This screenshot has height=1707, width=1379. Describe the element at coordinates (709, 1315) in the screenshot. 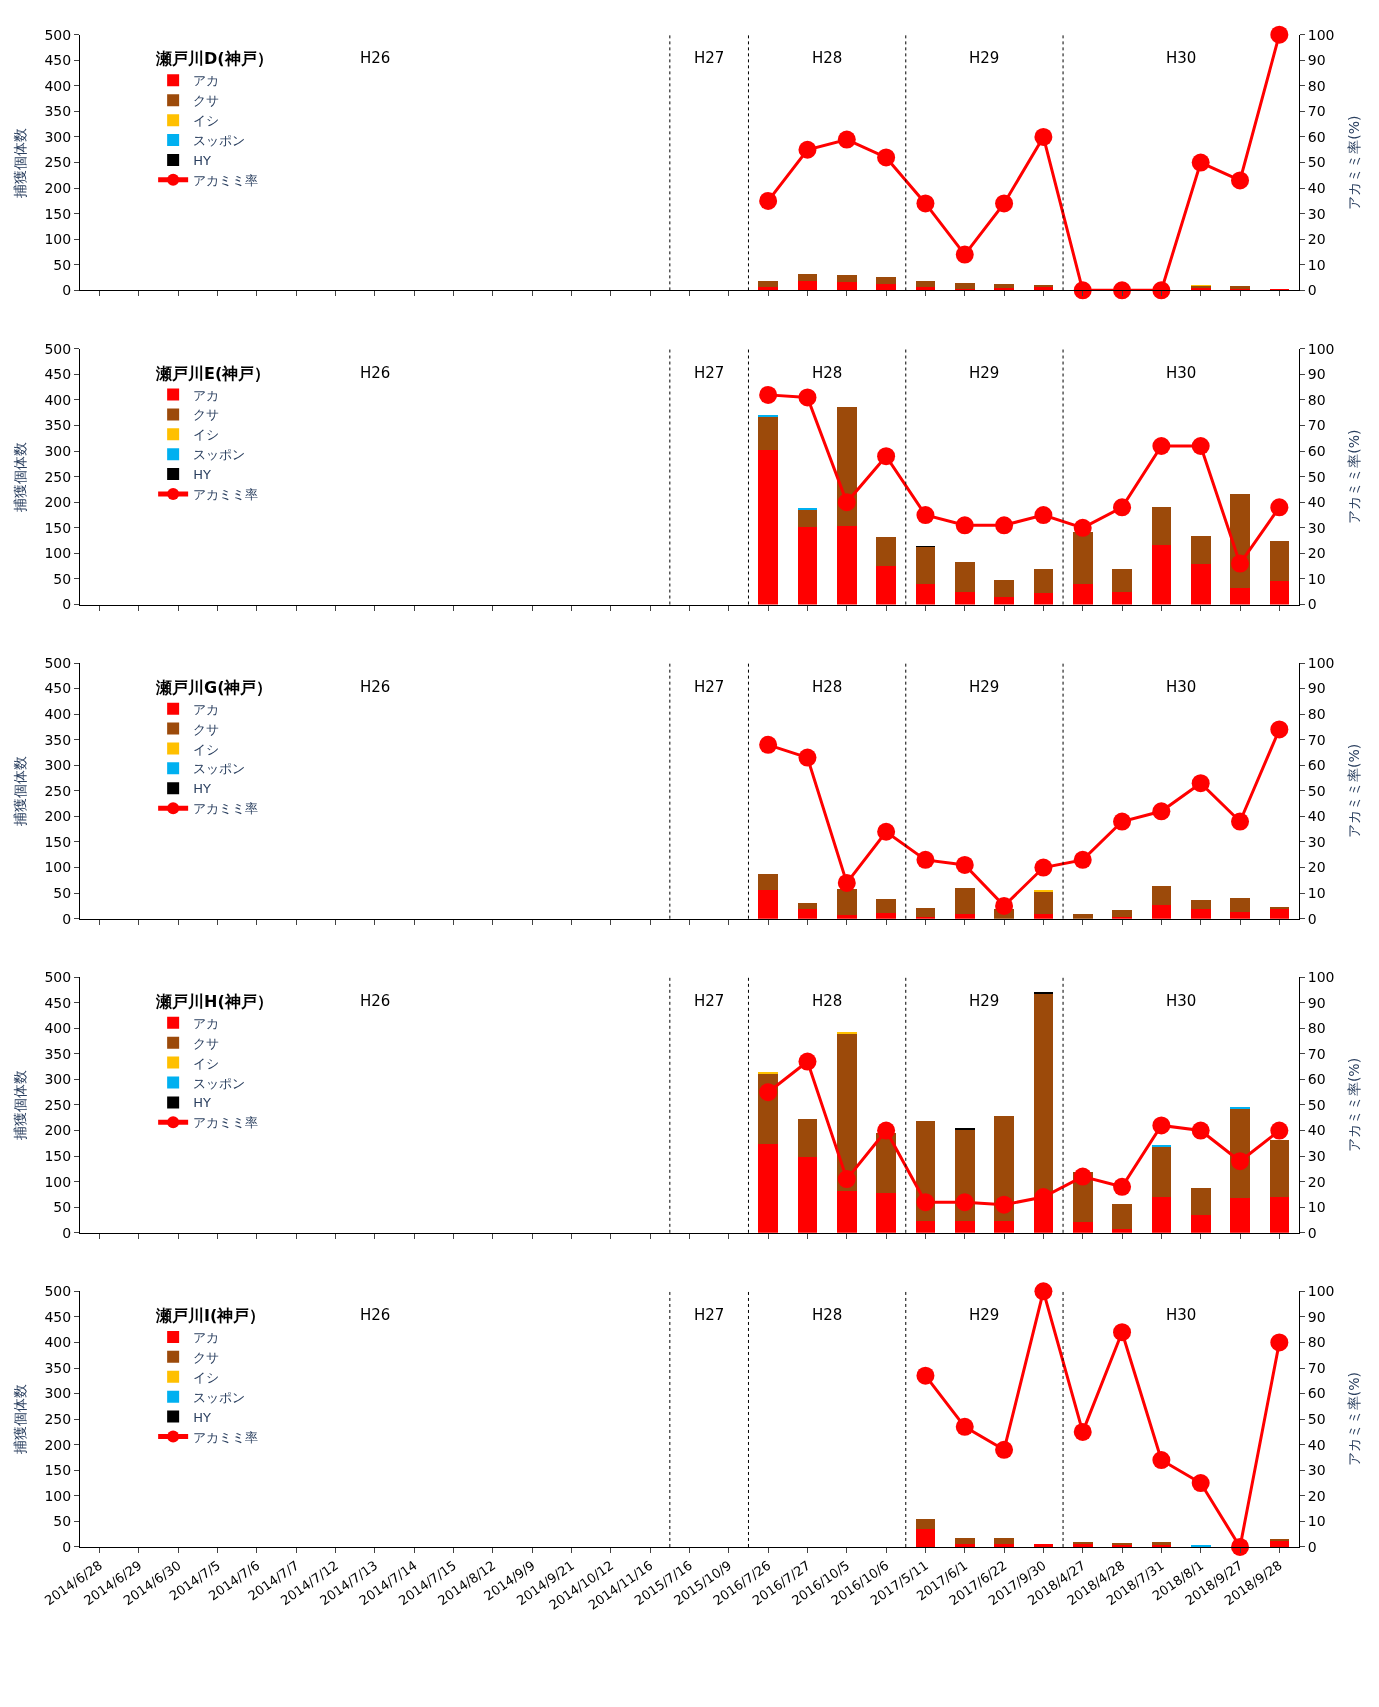

I see `annotation: H27` at that location.